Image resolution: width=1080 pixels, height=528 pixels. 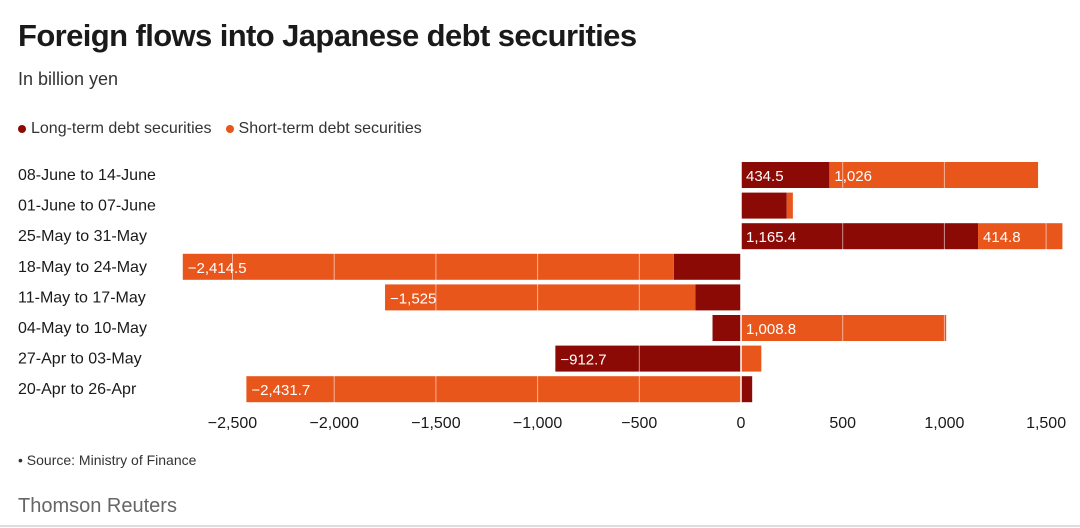 What do you see at coordinates (771, 329) in the screenshot?
I see `data-label: 1,008.8` at bounding box center [771, 329].